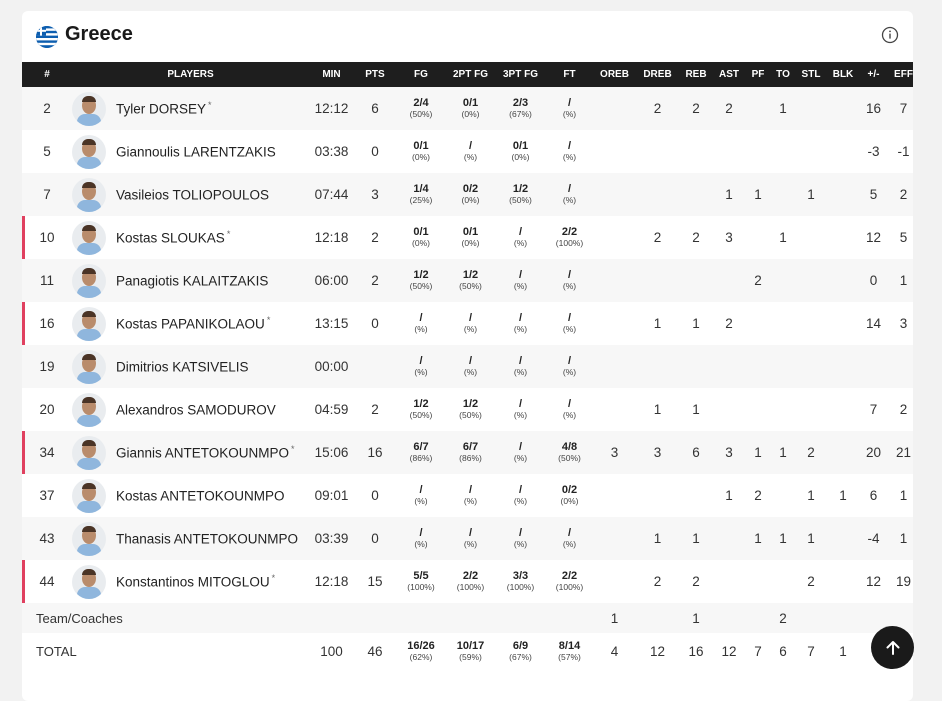 The height and width of the screenshot is (701, 942). I want to click on col-blk-header: BLK, so click(843, 74).